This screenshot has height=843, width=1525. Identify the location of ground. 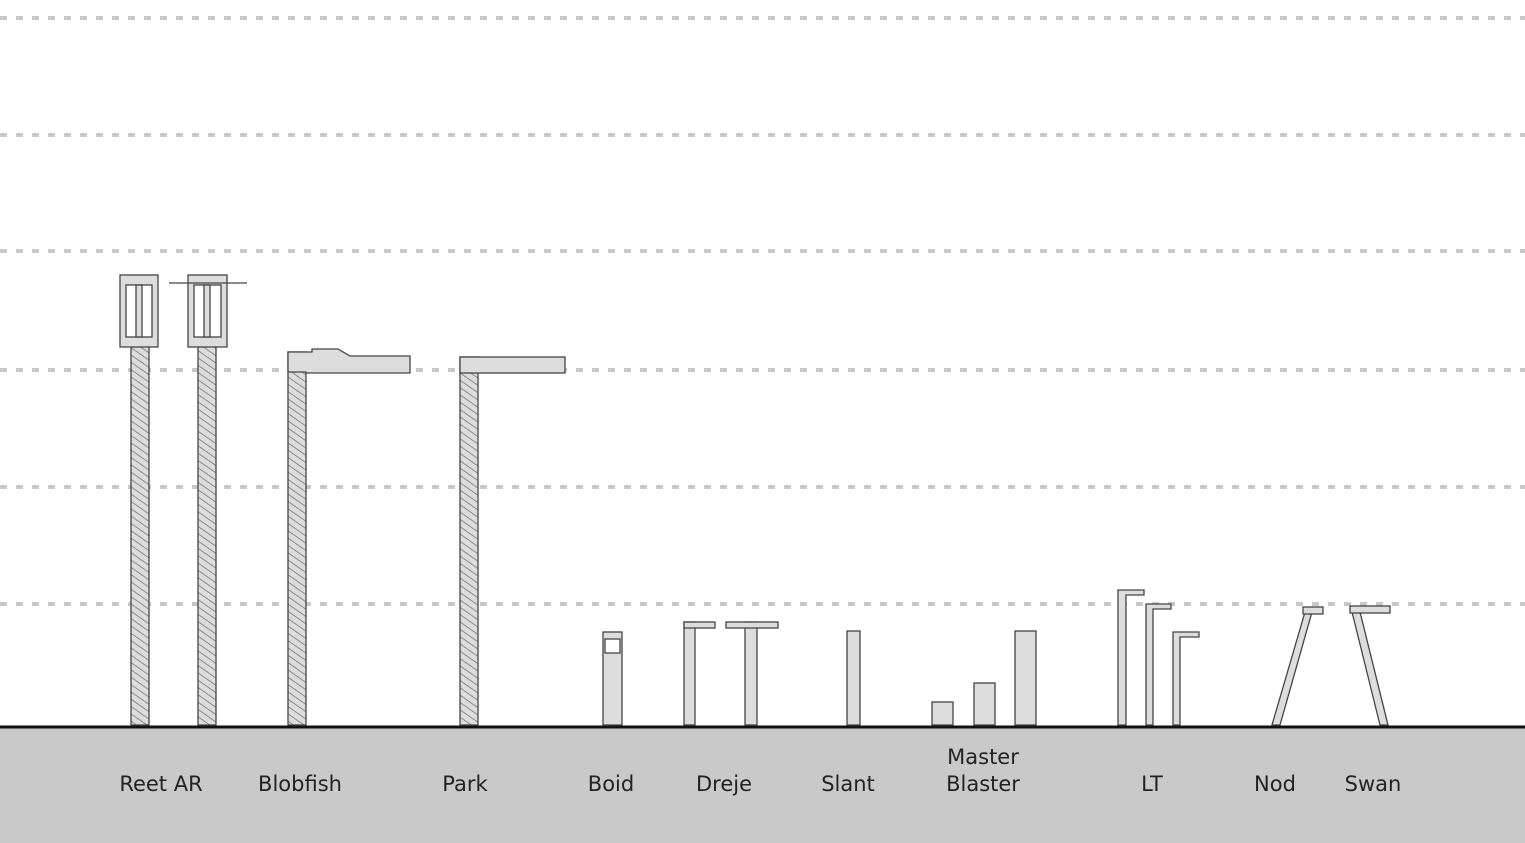
(762, 785).